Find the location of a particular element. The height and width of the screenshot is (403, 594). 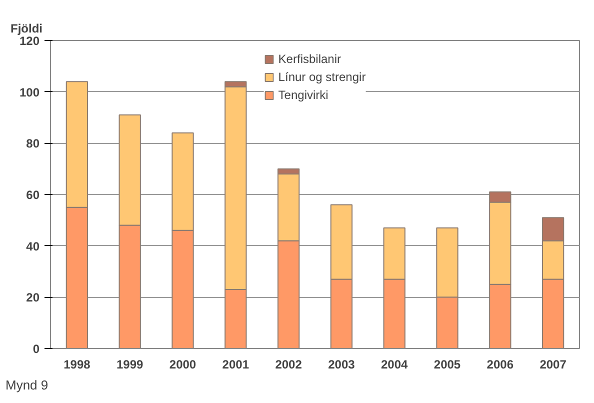

y-tick-label: 0 is located at coordinates (36, 349).